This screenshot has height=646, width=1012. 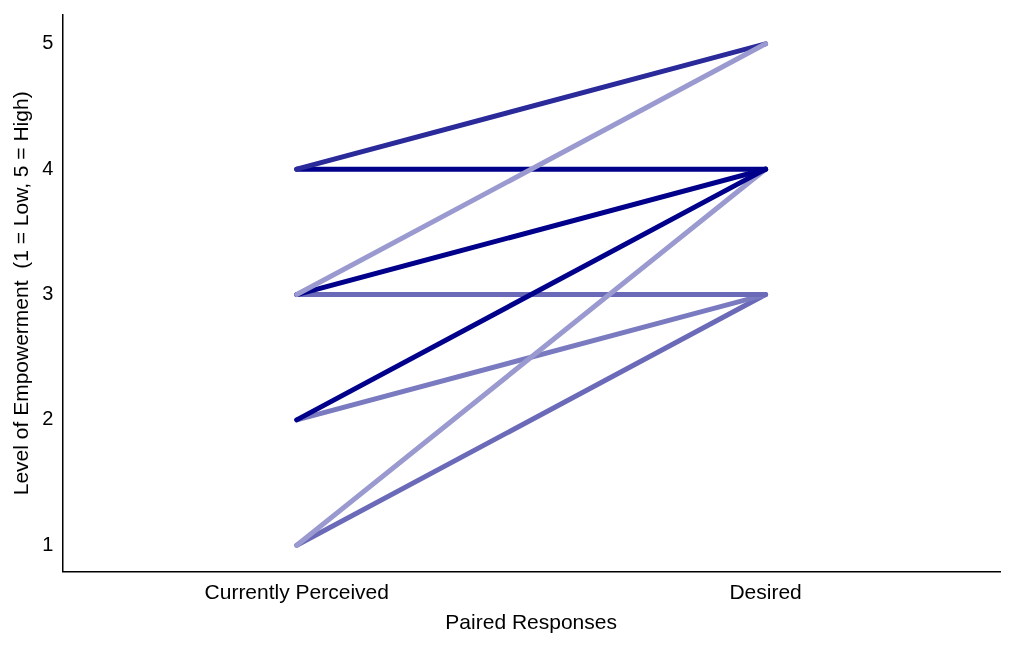 What do you see at coordinates (765, 591) in the screenshot?
I see `x-tick-label: Desired` at bounding box center [765, 591].